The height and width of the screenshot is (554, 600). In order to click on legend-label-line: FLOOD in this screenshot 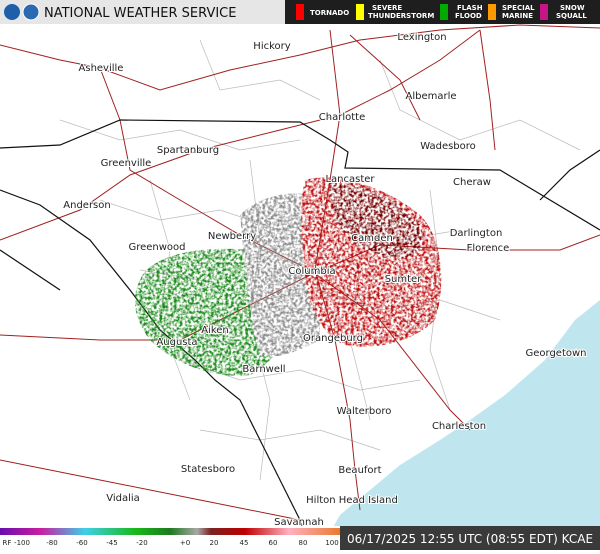, I will do `click(468, 16)`.